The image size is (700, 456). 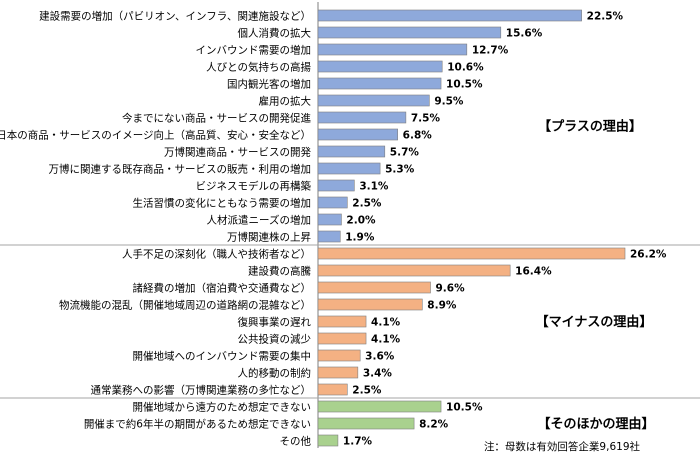 I want to click on category-label: 個人消費の拡大, so click(x=275, y=32).